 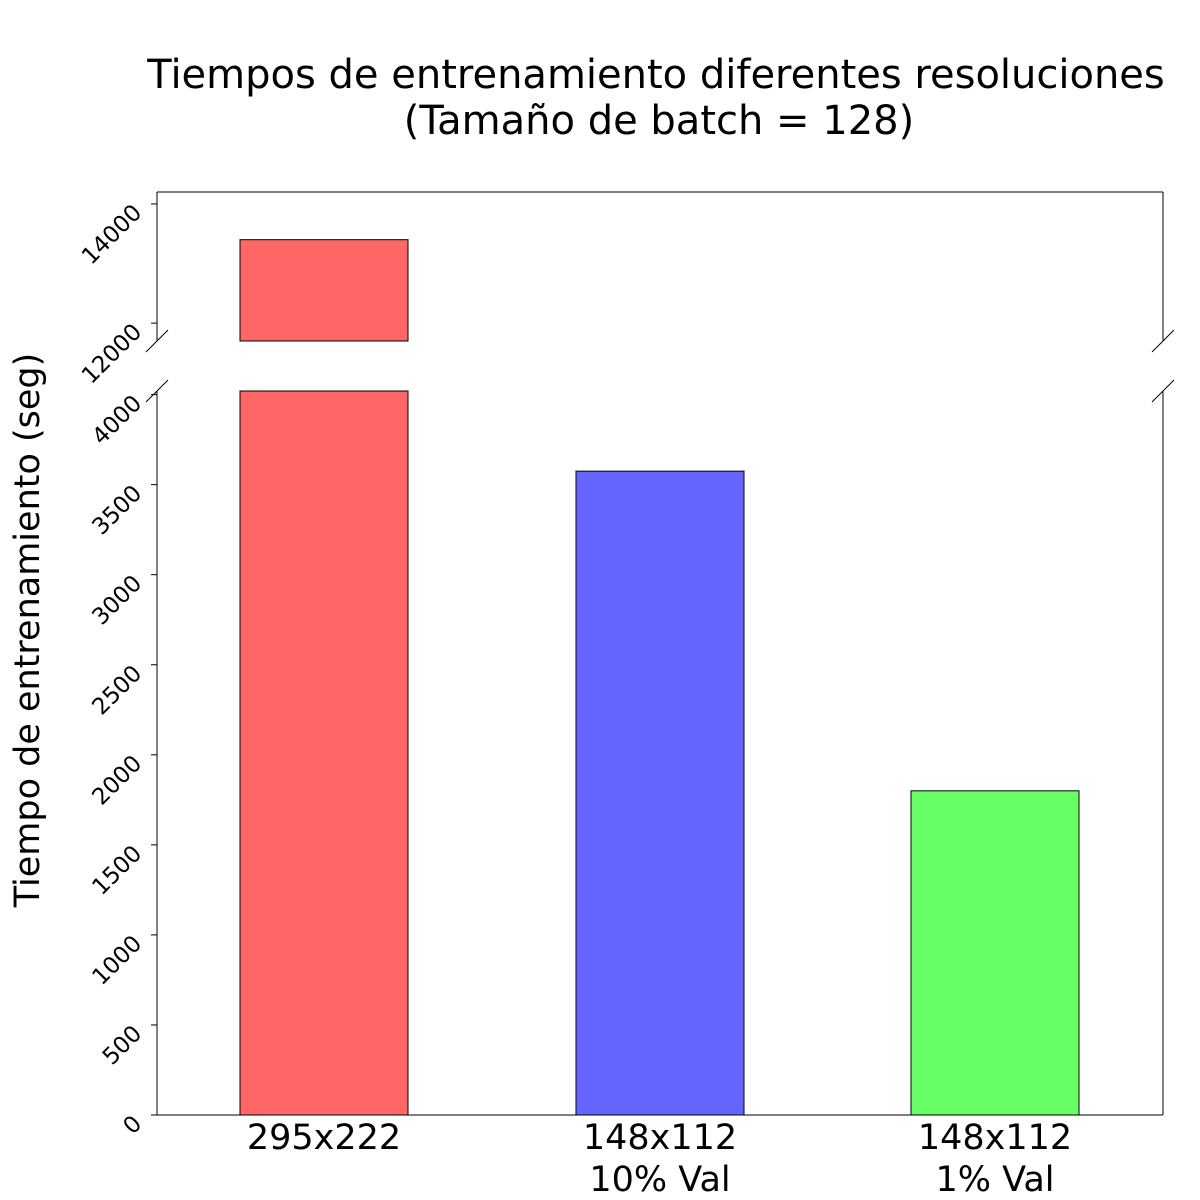 I want to click on y-tick-label-lower-4000: 4000, so click(x=117, y=420).